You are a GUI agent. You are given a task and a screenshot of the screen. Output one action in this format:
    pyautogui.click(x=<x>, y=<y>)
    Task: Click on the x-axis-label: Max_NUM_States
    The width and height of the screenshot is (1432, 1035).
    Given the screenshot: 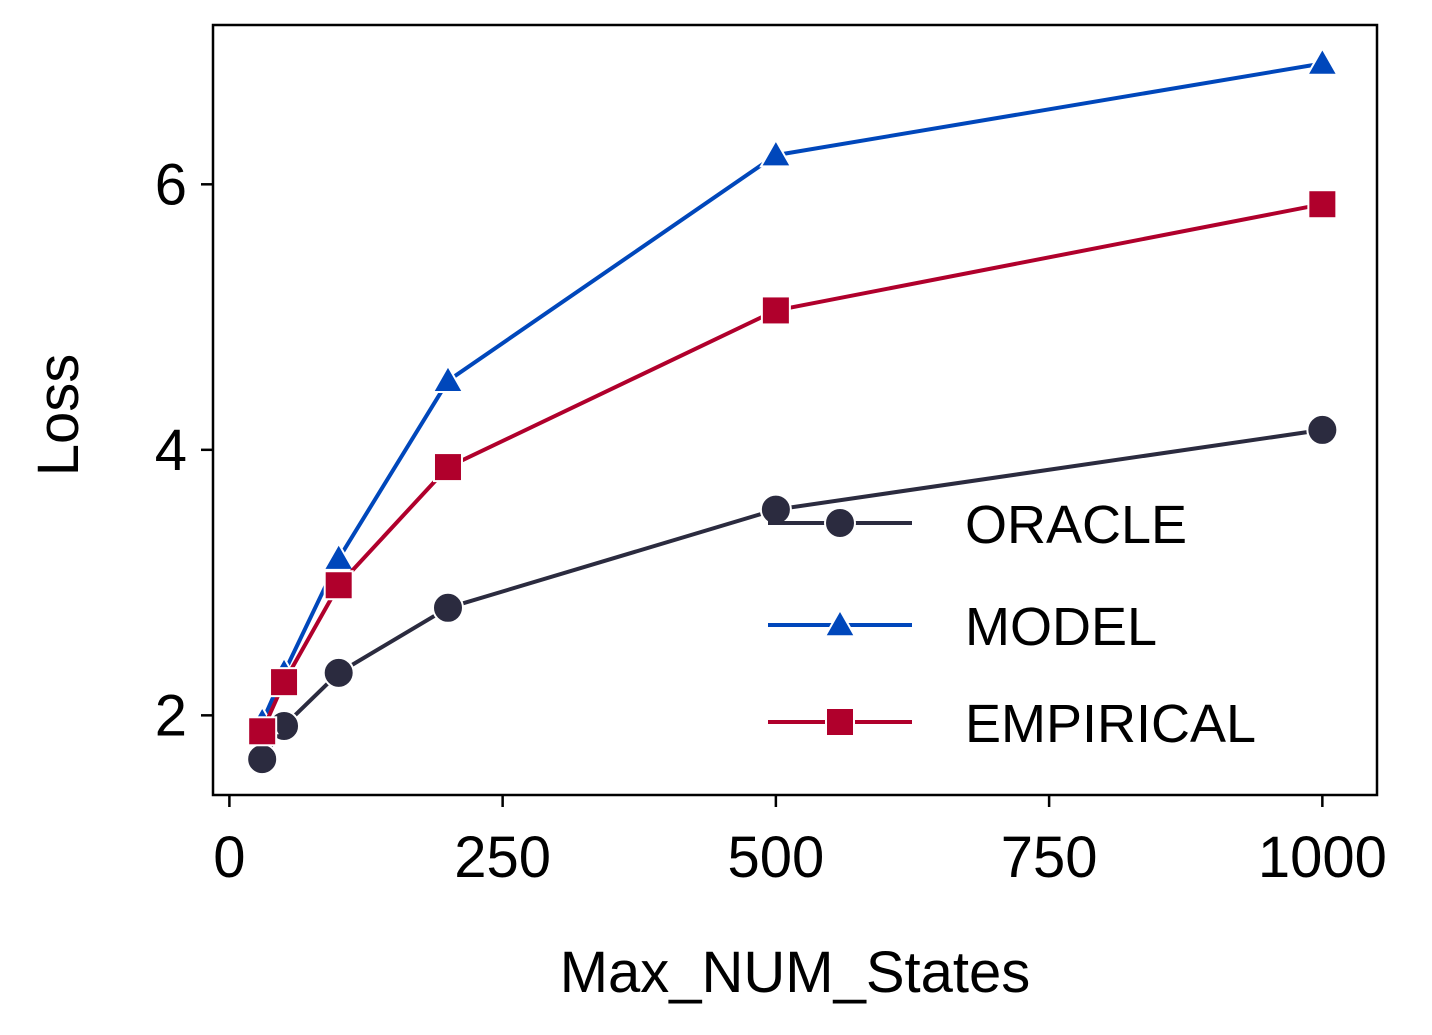 What is the action you would take?
    pyautogui.click(x=795, y=972)
    